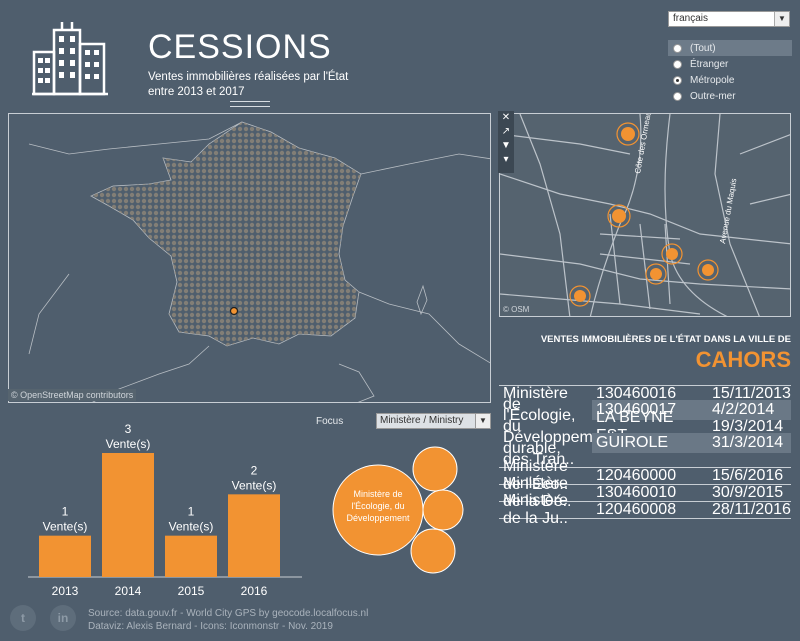 Image resolution: width=800 pixels, height=641 pixels. Describe the element at coordinates (650, 443) in the screenshot. I see `ref-cell: GUIROLE` at that location.